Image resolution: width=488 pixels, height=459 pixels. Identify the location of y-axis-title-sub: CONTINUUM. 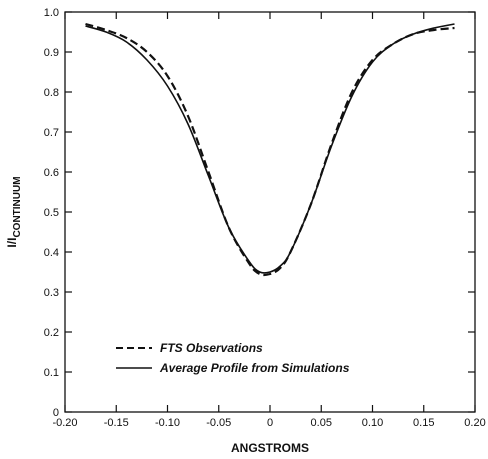
(17, 206).